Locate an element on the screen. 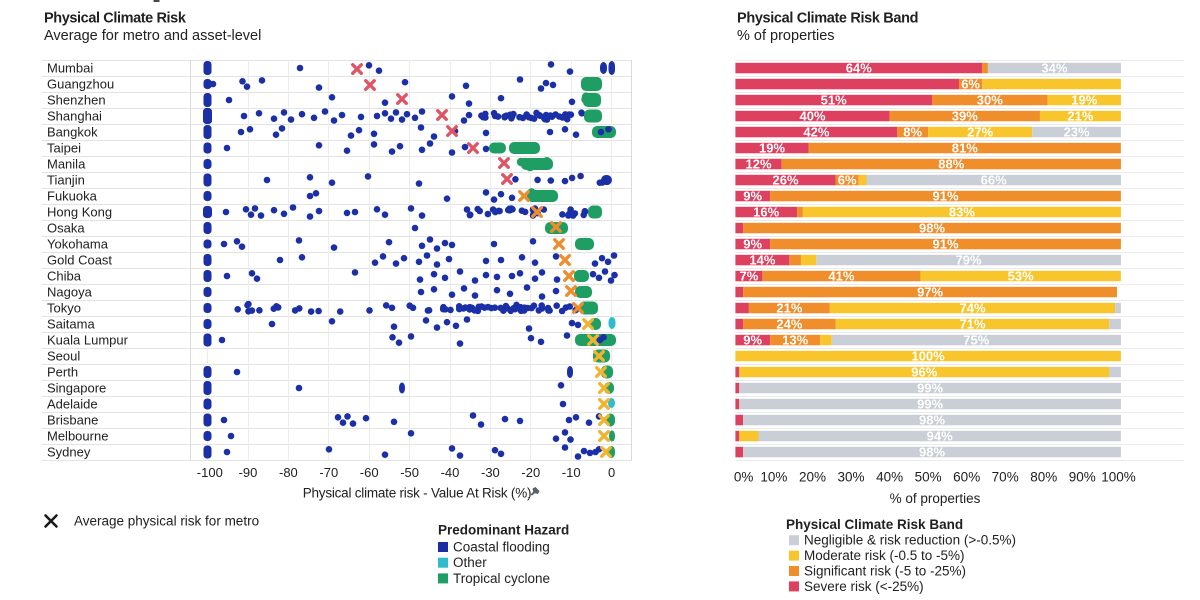  svg-text: Hong Kong is located at coordinates (79, 212).